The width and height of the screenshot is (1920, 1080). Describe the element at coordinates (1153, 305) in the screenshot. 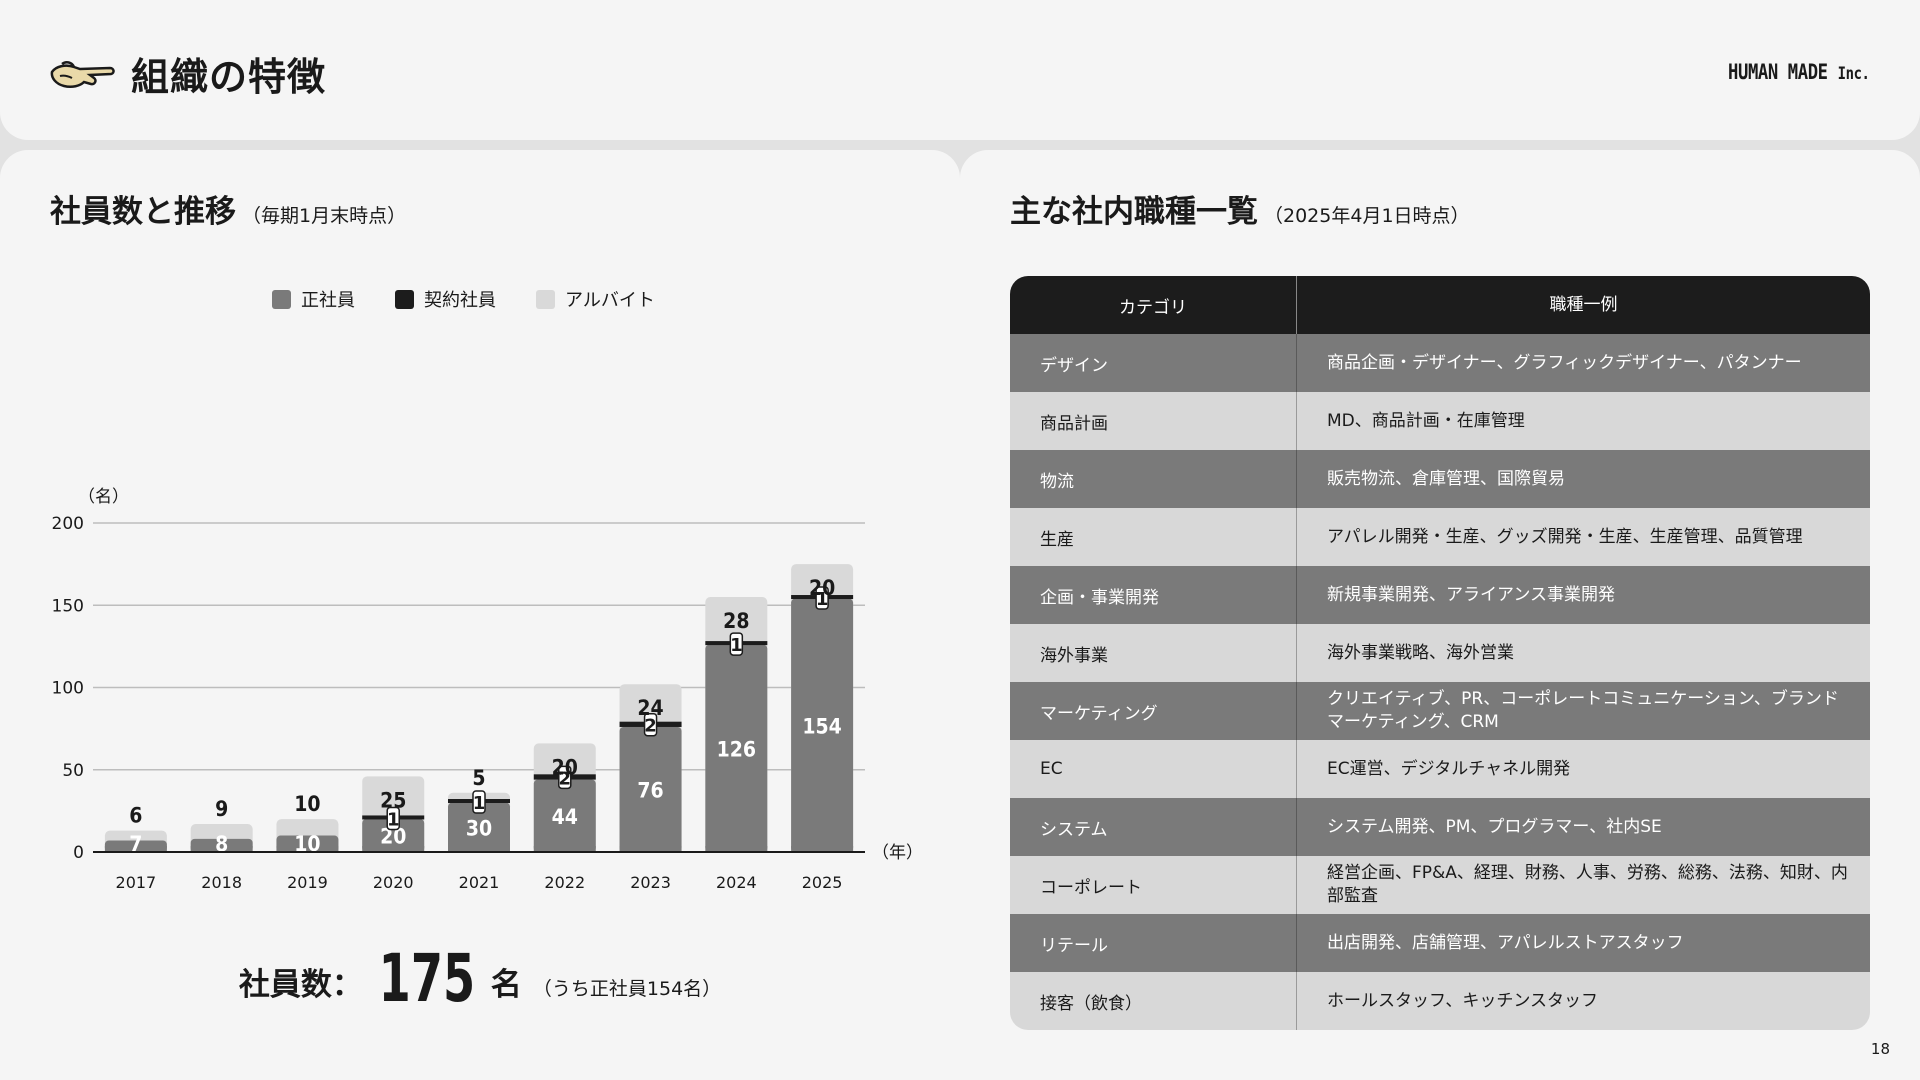

I see `column-header-category: カテゴリ` at that location.